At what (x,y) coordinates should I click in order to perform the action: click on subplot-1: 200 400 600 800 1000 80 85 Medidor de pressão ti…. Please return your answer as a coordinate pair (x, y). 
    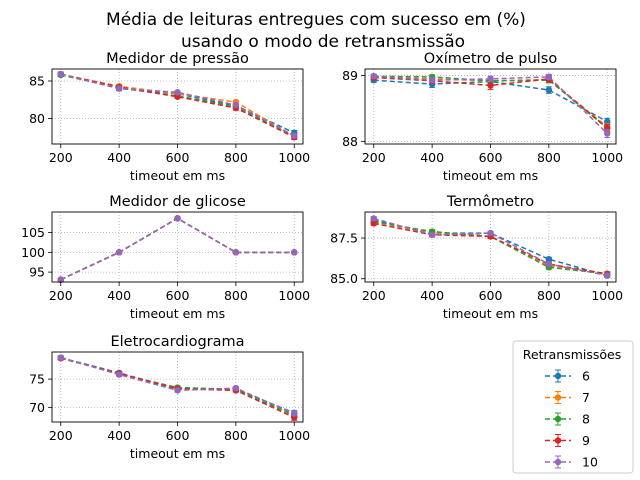
    Looking at the image, I should click on (169, 117).